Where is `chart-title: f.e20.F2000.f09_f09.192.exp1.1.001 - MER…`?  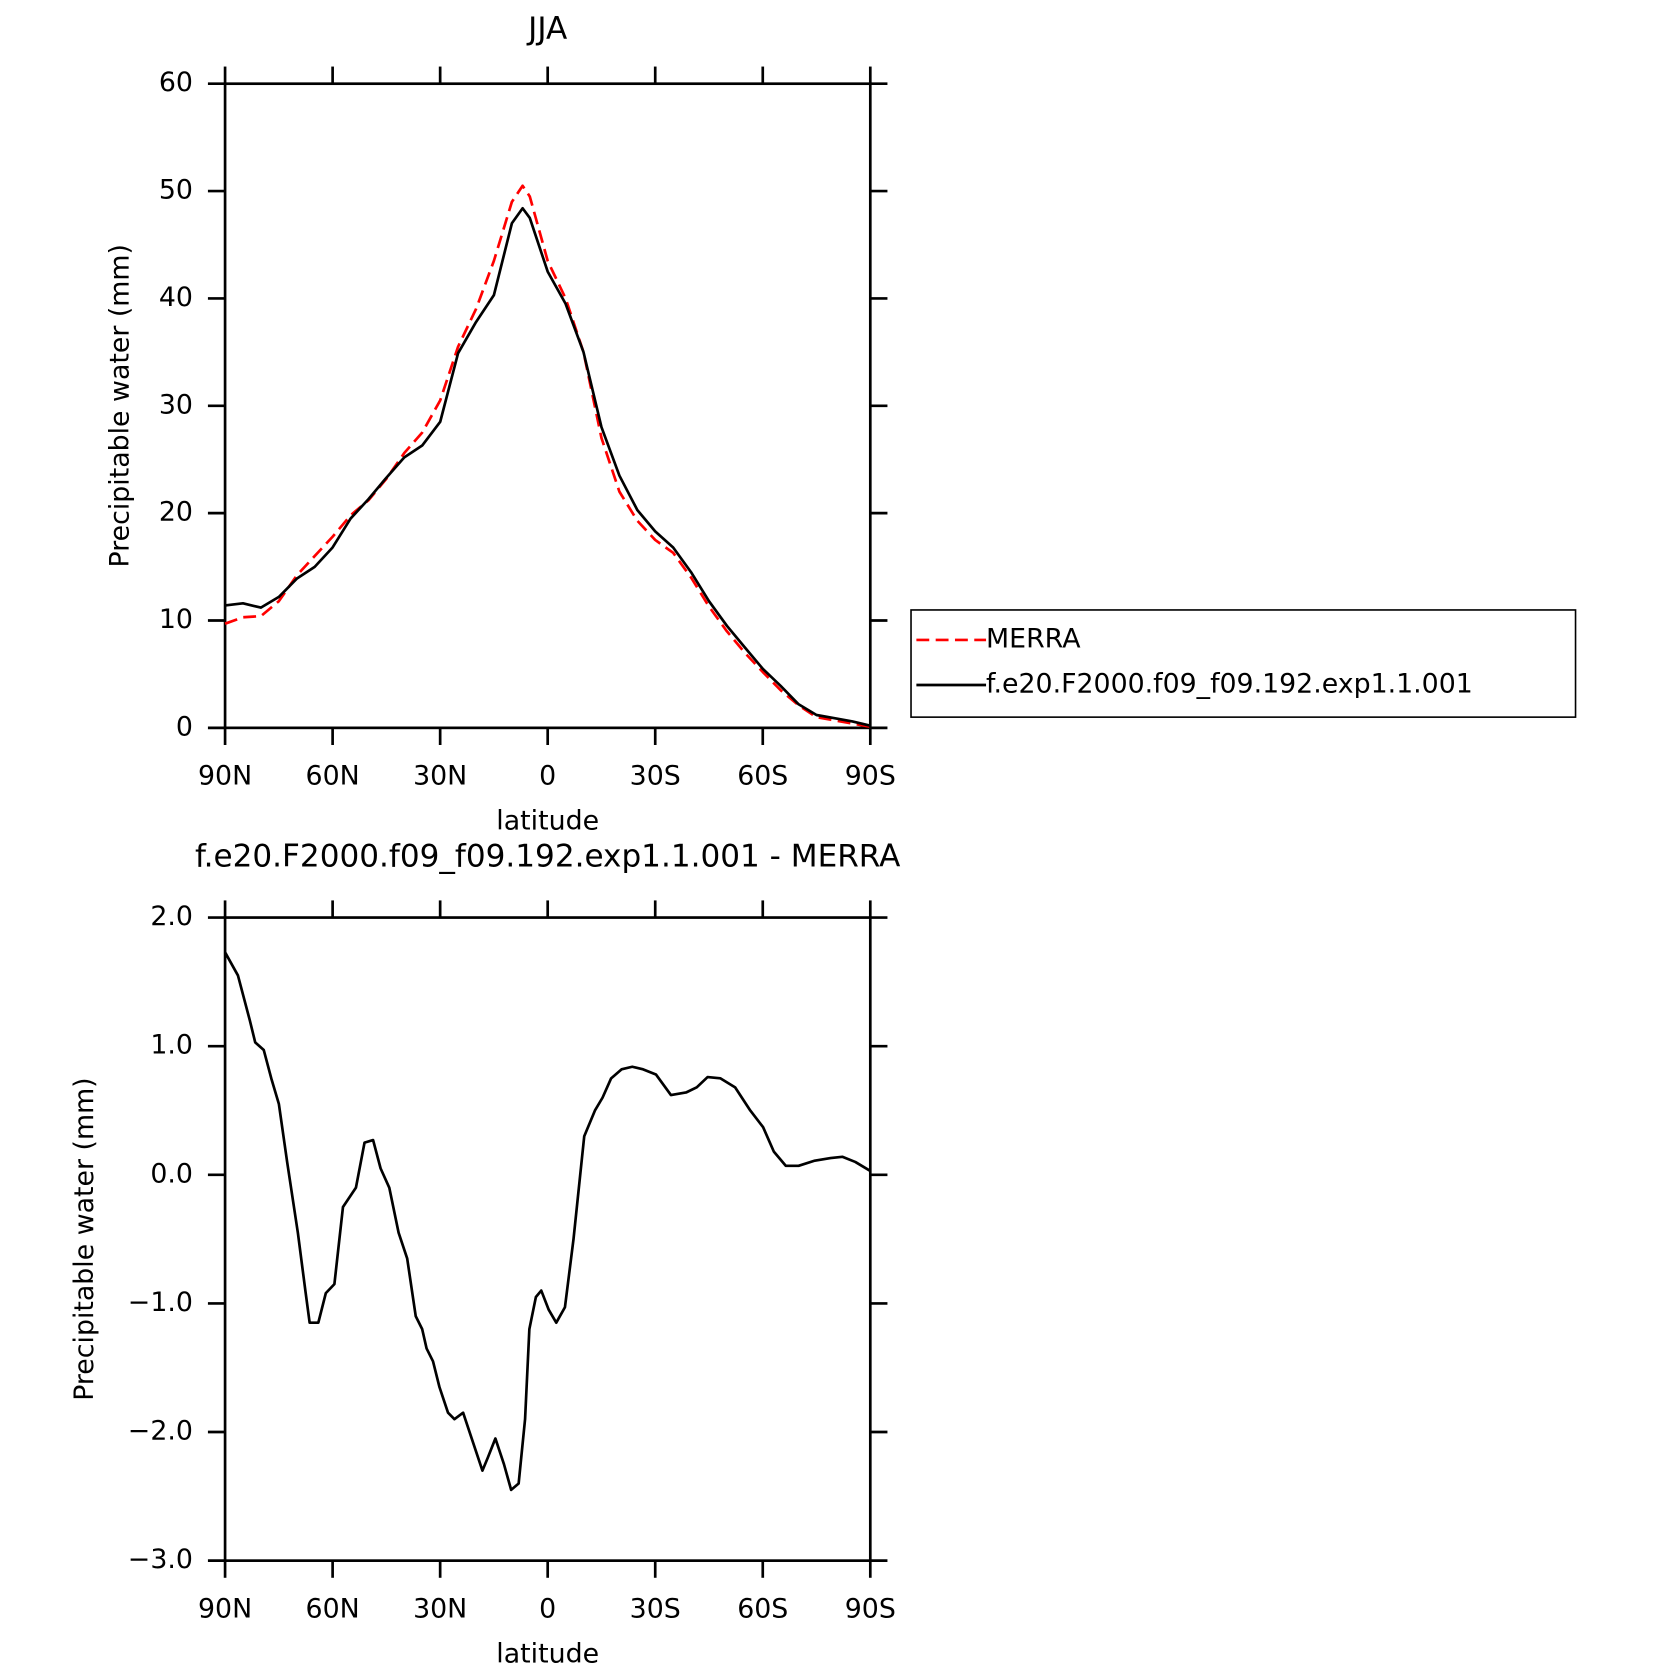
chart-title: f.e20.F2000.f09_f09.192.exp1.1.001 - MER… is located at coordinates (547, 857).